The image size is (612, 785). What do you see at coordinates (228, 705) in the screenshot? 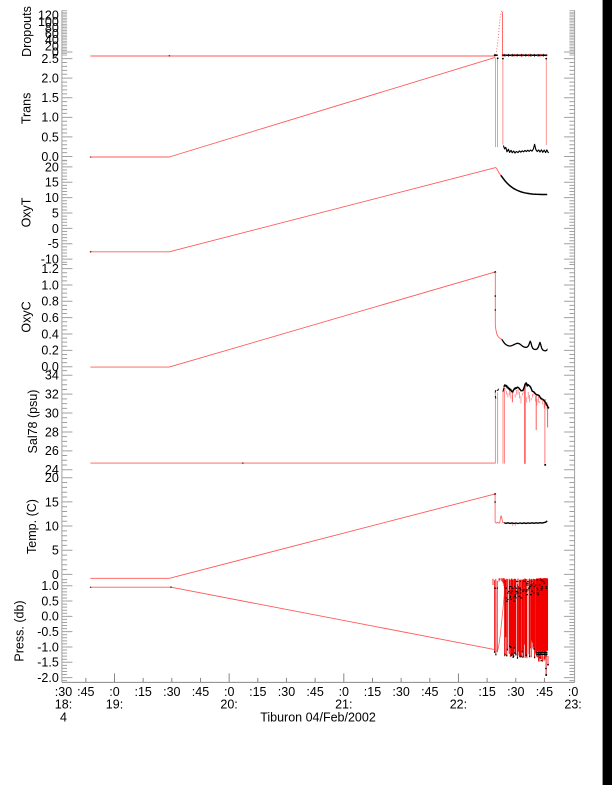
I see `svg-text: 20:` at bounding box center [228, 705].